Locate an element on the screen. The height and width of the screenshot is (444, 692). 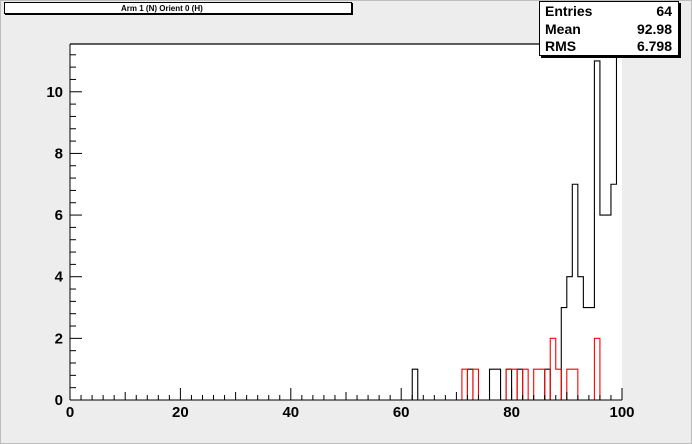
x-tick-label: 20 is located at coordinates (180, 412).